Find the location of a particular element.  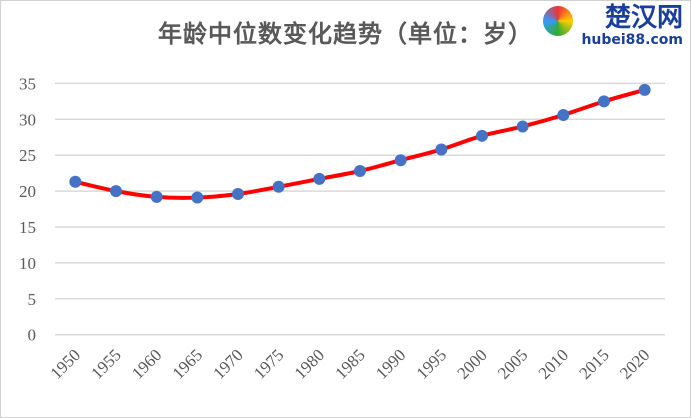

x-tick-label: 1960 is located at coordinates (146, 363).